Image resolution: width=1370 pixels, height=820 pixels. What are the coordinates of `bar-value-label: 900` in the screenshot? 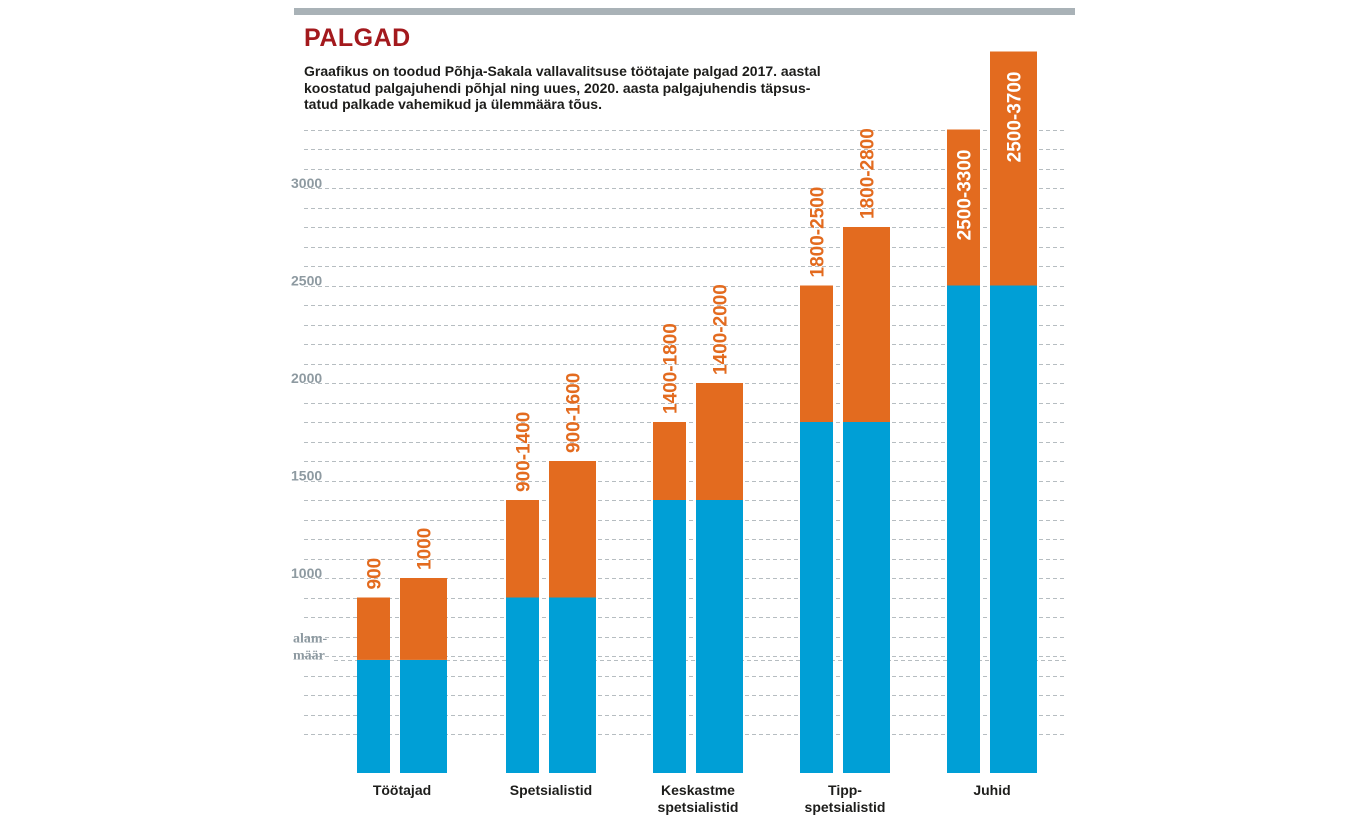 It's located at (375, 574).